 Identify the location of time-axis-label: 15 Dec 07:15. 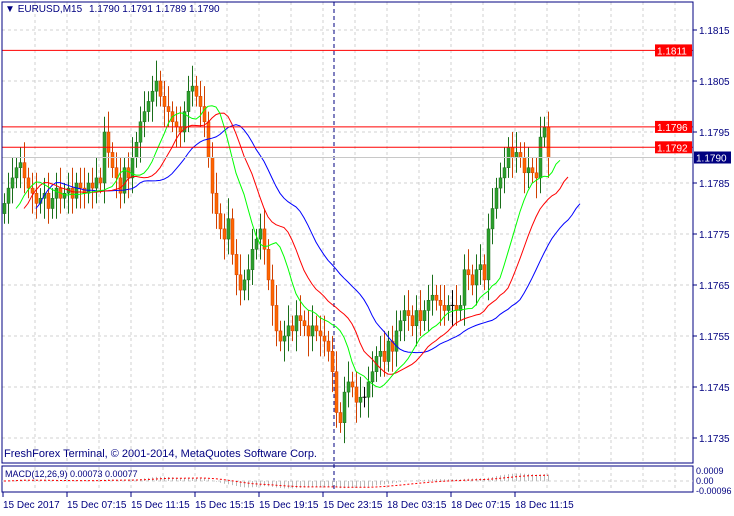
(97, 505).